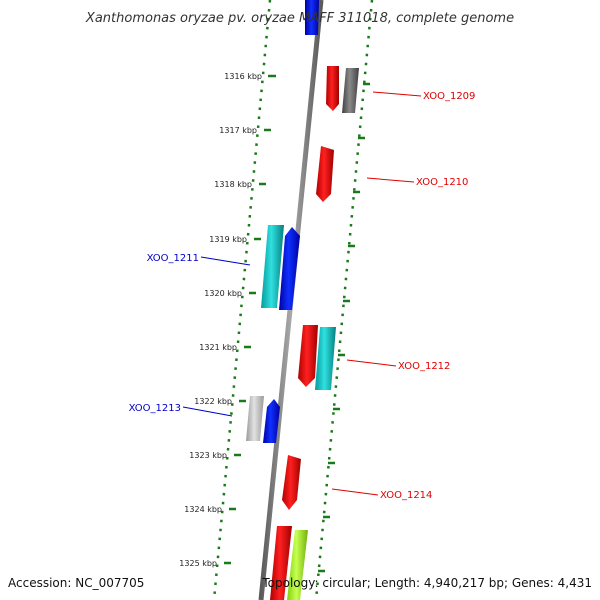 The image size is (600, 600). I want to click on tick-label: 1320 kbp, so click(223, 293).